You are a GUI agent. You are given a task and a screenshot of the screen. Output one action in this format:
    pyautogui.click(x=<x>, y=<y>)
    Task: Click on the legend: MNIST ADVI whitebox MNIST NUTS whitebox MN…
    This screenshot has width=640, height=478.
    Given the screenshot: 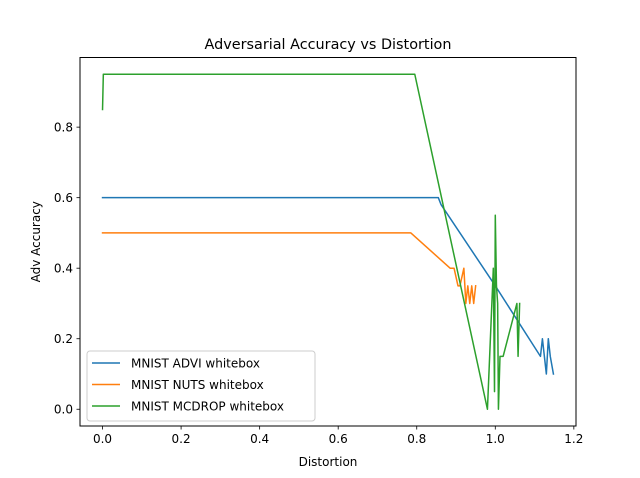 What is the action you would take?
    pyautogui.click(x=201, y=386)
    